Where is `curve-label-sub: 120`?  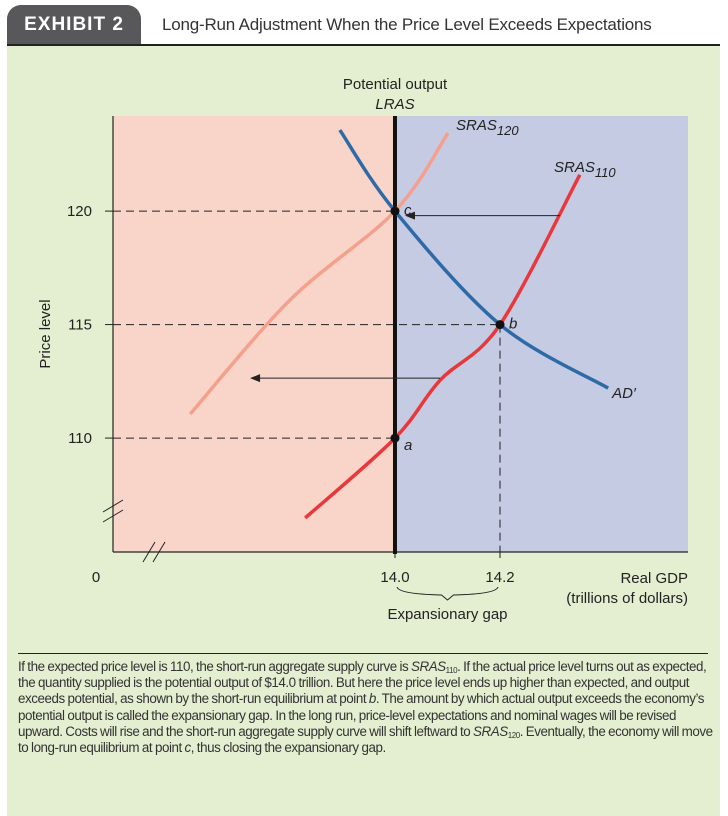
curve-label-sub: 120 is located at coordinates (508, 130).